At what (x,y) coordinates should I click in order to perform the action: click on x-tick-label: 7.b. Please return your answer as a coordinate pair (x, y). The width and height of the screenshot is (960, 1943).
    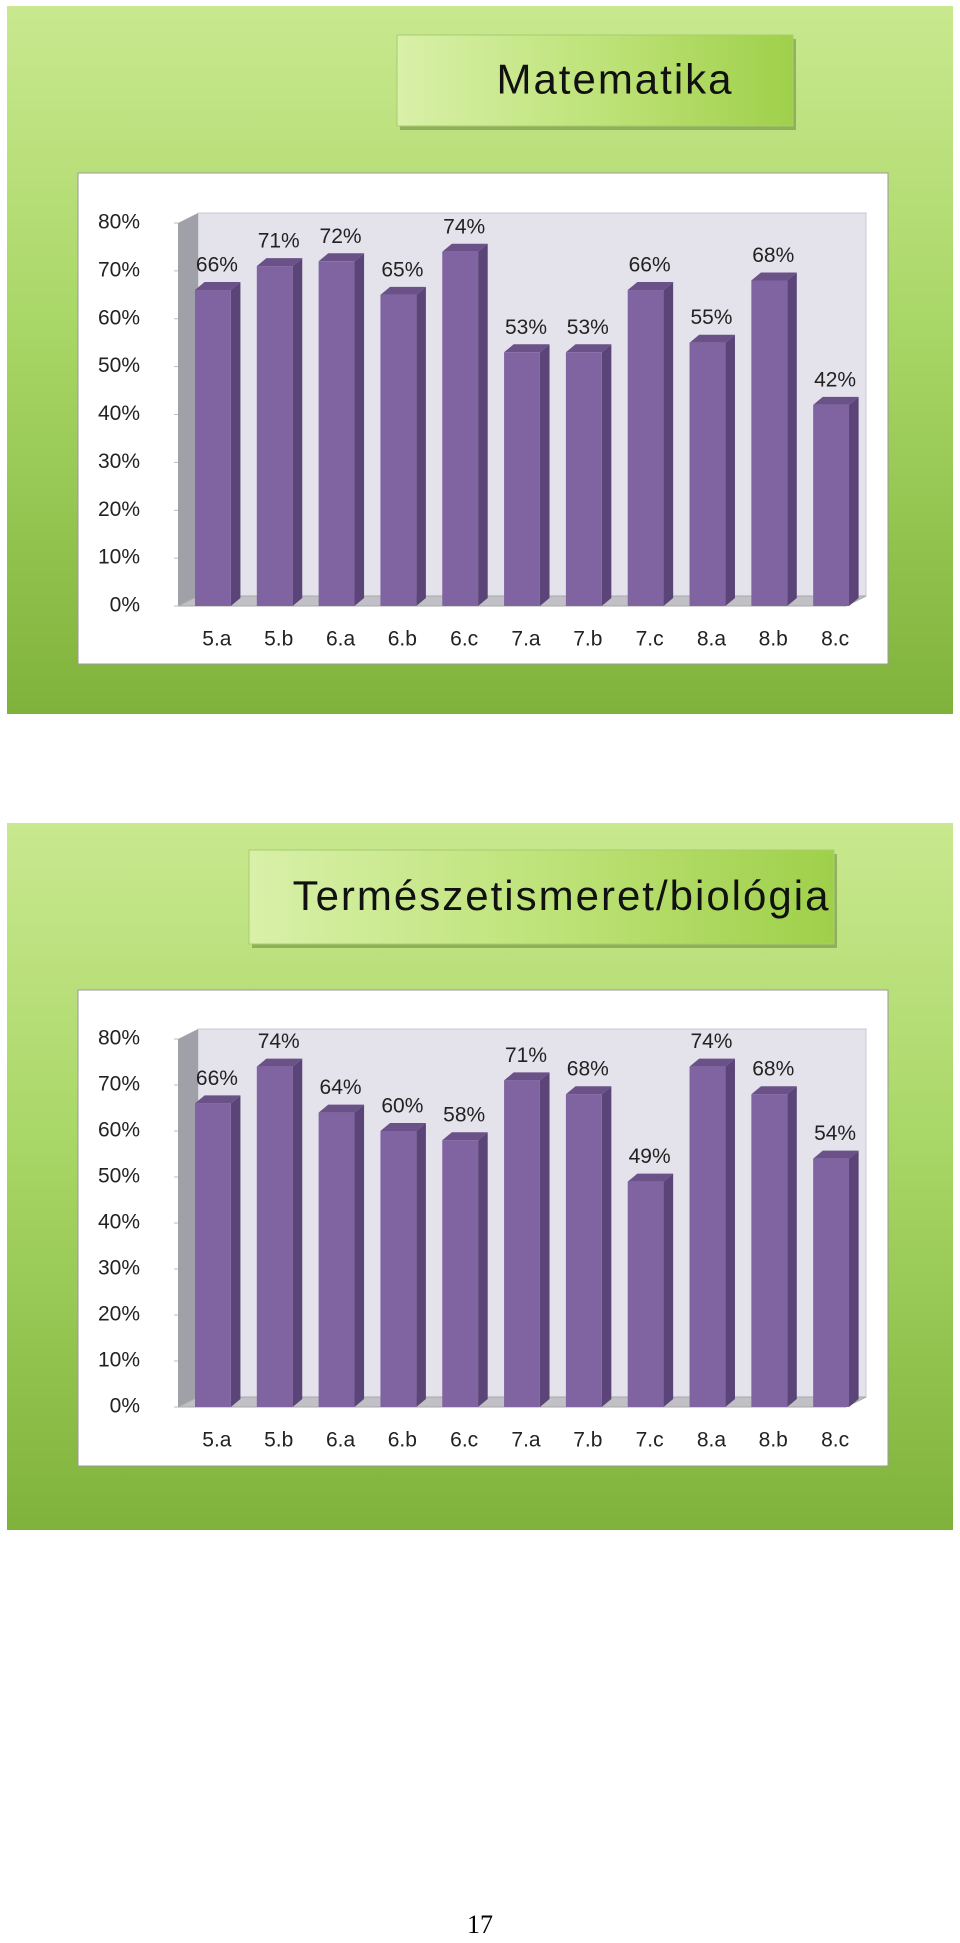
    Looking at the image, I should click on (587, 639).